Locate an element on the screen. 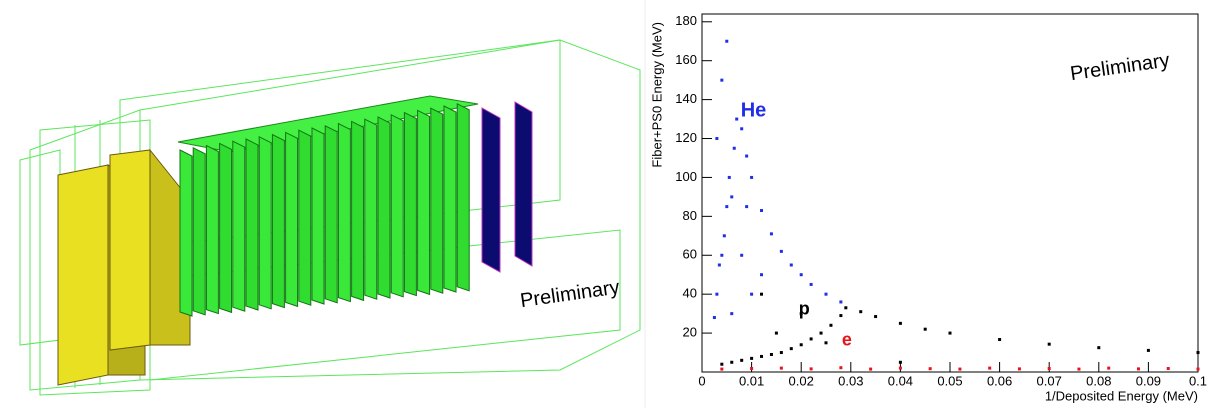 The image size is (1210, 408). x-tick-label: 0.01 is located at coordinates (751, 380).